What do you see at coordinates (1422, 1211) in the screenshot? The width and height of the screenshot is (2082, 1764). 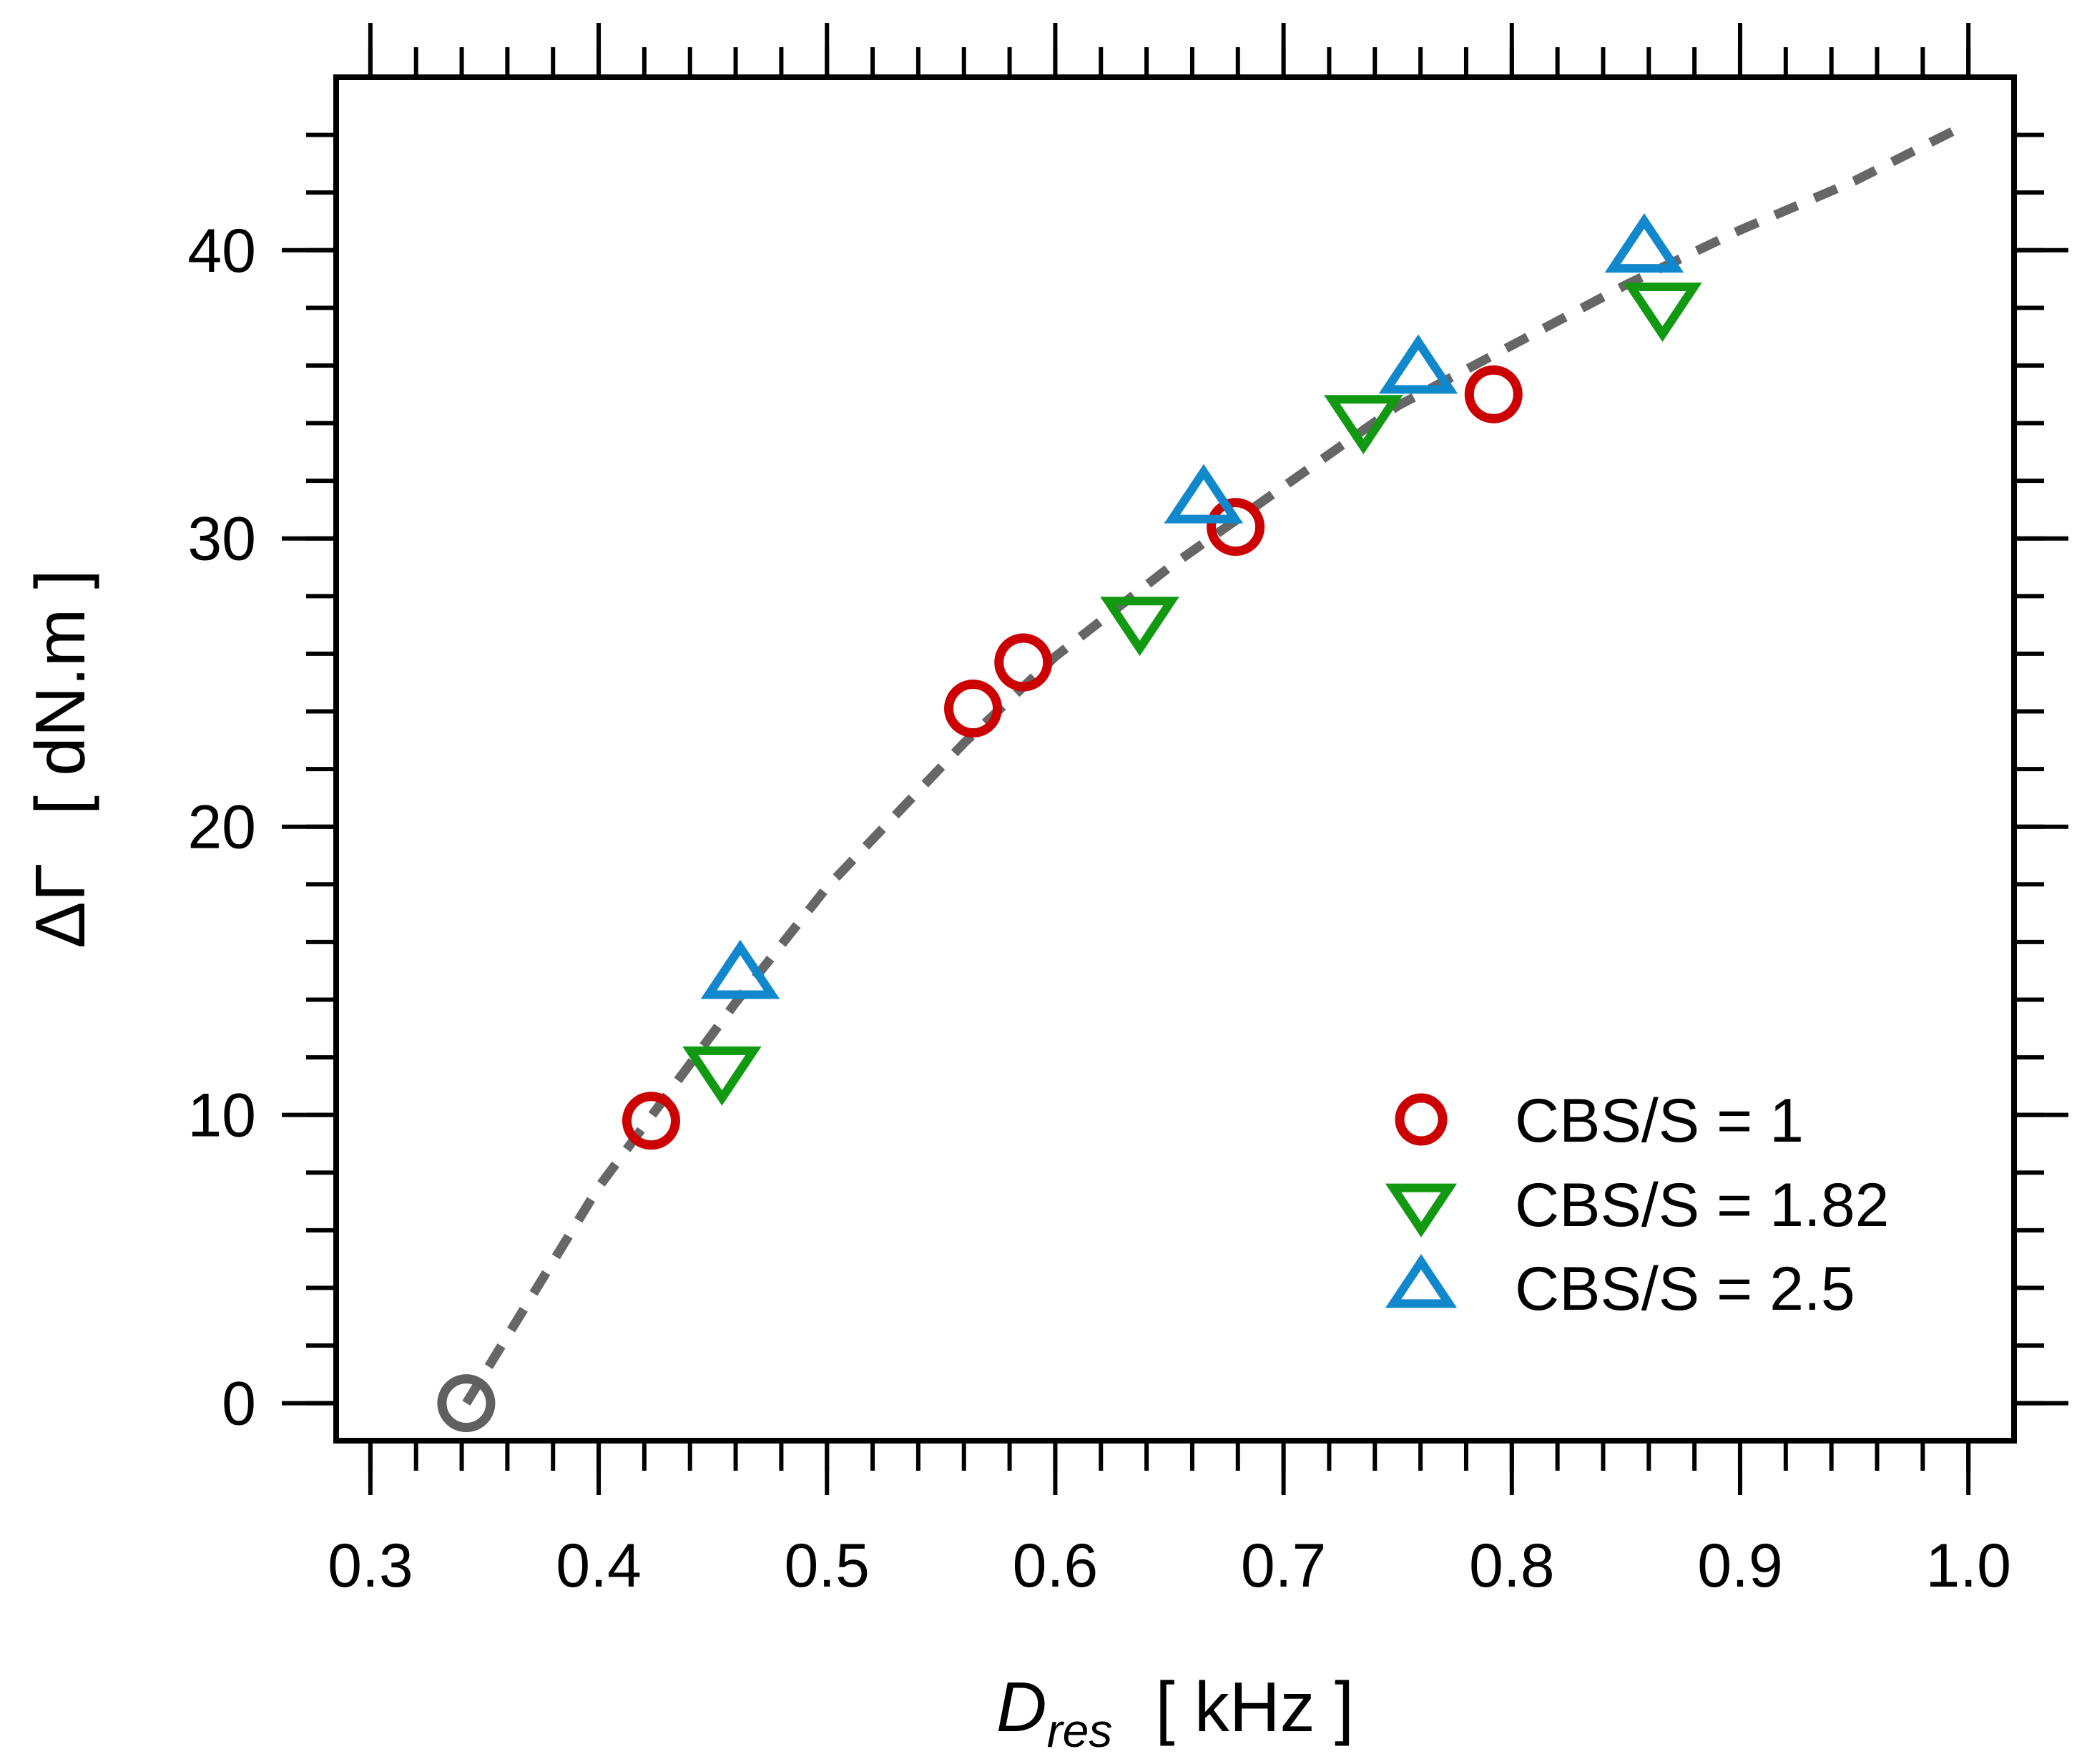 I see `legend-marker-triangle-down` at bounding box center [1422, 1211].